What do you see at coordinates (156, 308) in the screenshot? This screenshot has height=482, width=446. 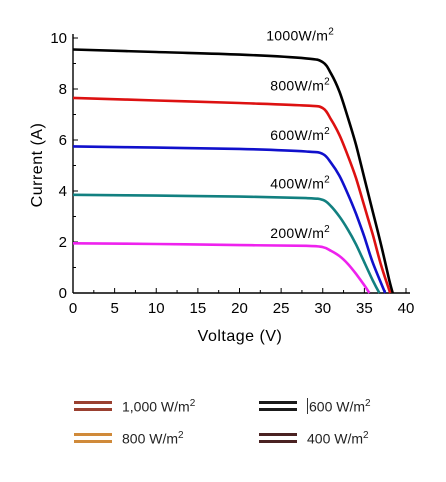 I see `x-tick-label: 10` at bounding box center [156, 308].